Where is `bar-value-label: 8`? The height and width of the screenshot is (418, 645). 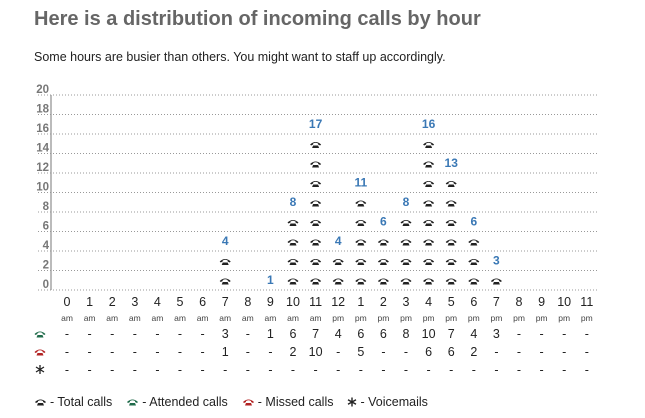
bar-value-label: 8 is located at coordinates (293, 202).